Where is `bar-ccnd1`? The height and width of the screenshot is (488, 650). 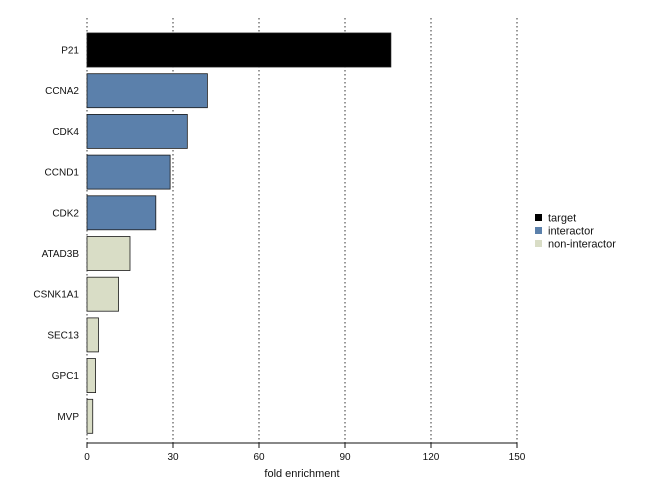
bar-ccnd1 is located at coordinates (128, 172).